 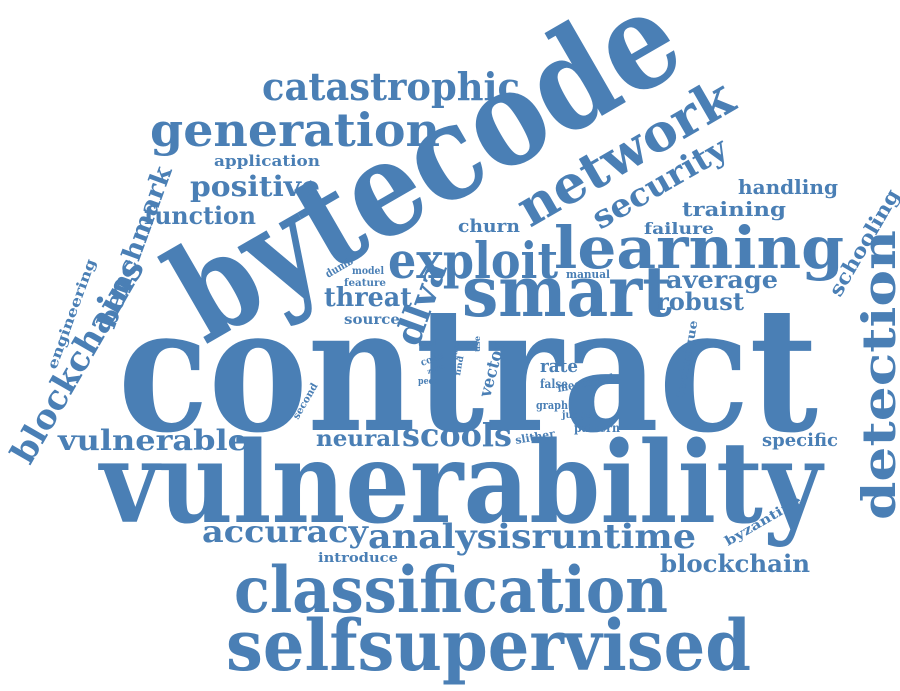 What do you see at coordinates (427, 344) in the screenshot?
I see `word-tool: tool` at bounding box center [427, 344].